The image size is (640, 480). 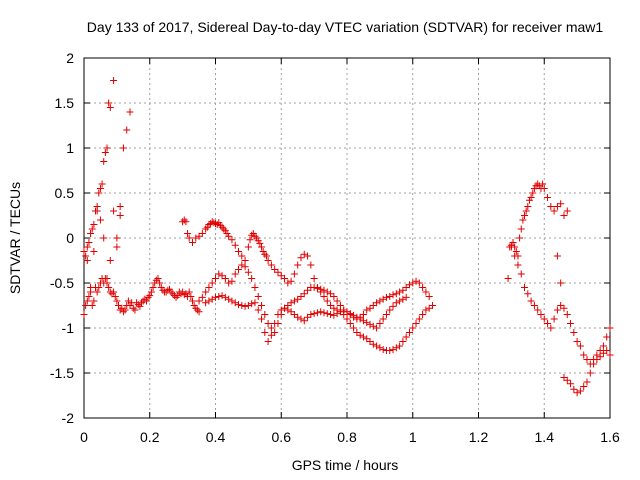 What do you see at coordinates (15, 238) in the screenshot?
I see `y-axis-label: SDTVAR / TECUs` at bounding box center [15, 238].